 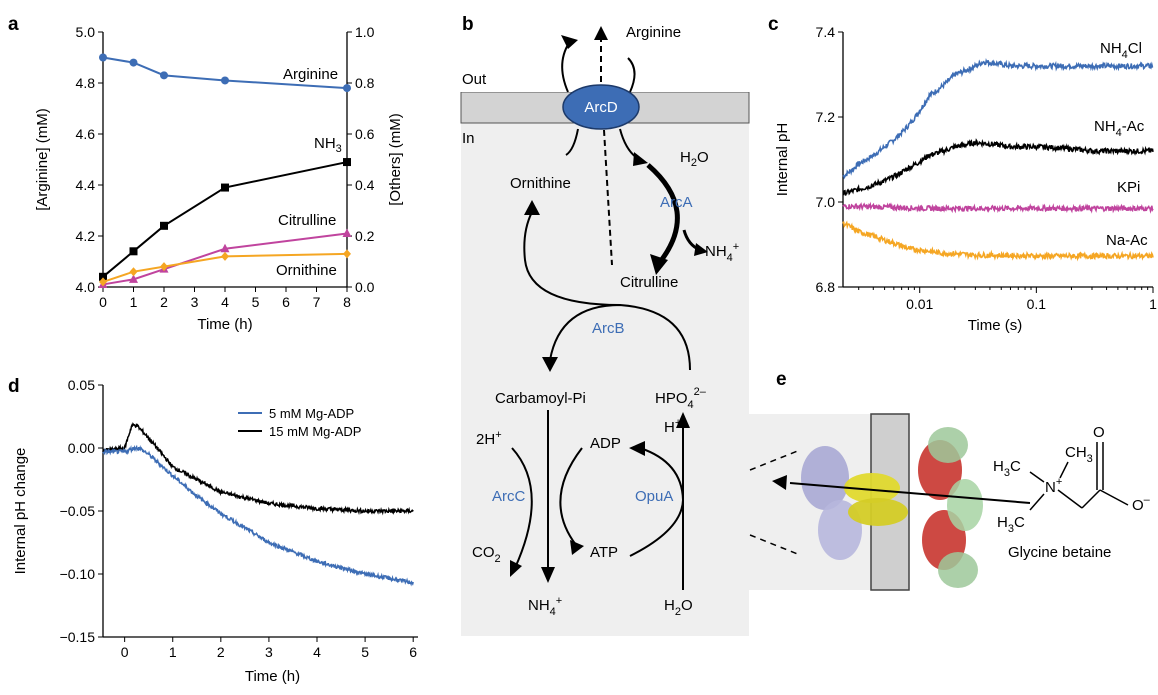 I want to click on panel-c-axes: 0.01 0.1 1 6.8 7.0 7.2 7.4 Time (s) Internal pH, so click(x=965, y=179).